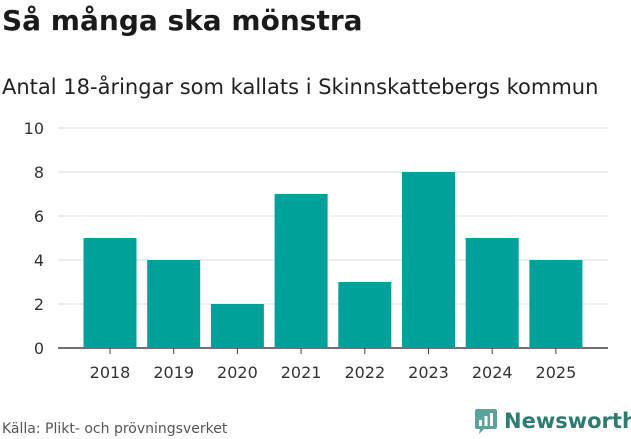 This screenshot has height=439, width=631. I want to click on x-tick-label: 2018, so click(110, 372).